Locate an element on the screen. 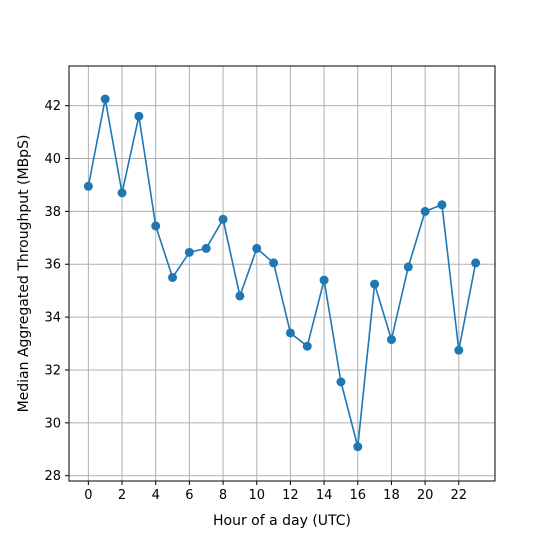 The height and width of the screenshot is (550, 550). y-tick-label: 32 is located at coordinates (52, 370).